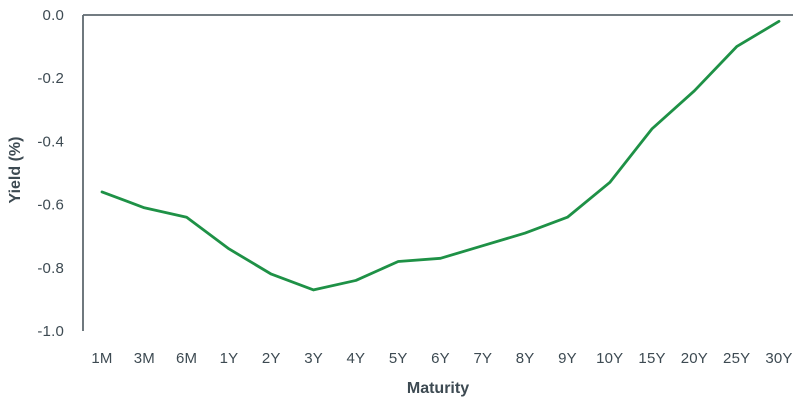 This screenshot has width=800, height=401. I want to click on x-tick-label: 4Y, so click(356, 358).